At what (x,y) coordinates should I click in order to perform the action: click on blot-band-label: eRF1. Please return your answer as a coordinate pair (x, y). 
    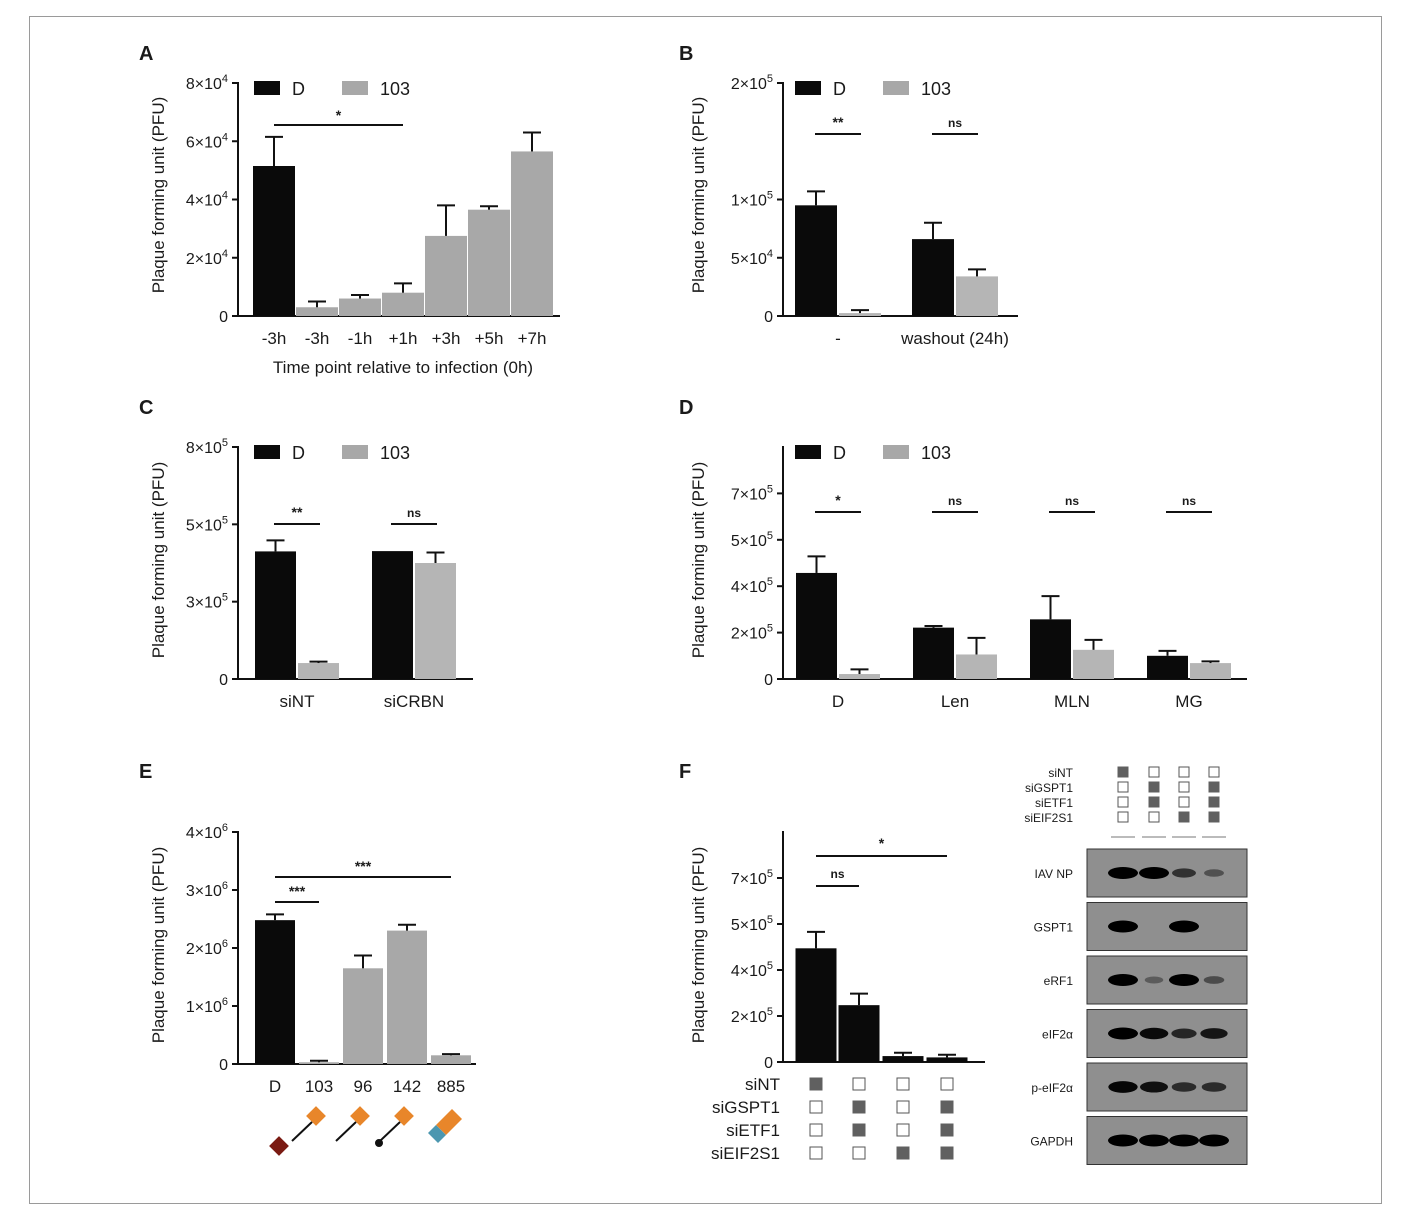
    Looking at the image, I should click on (1059, 981).